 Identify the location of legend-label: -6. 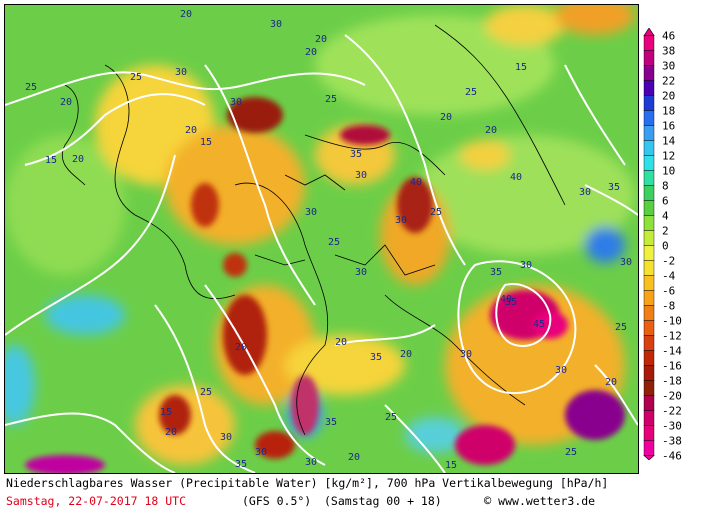
(668, 291).